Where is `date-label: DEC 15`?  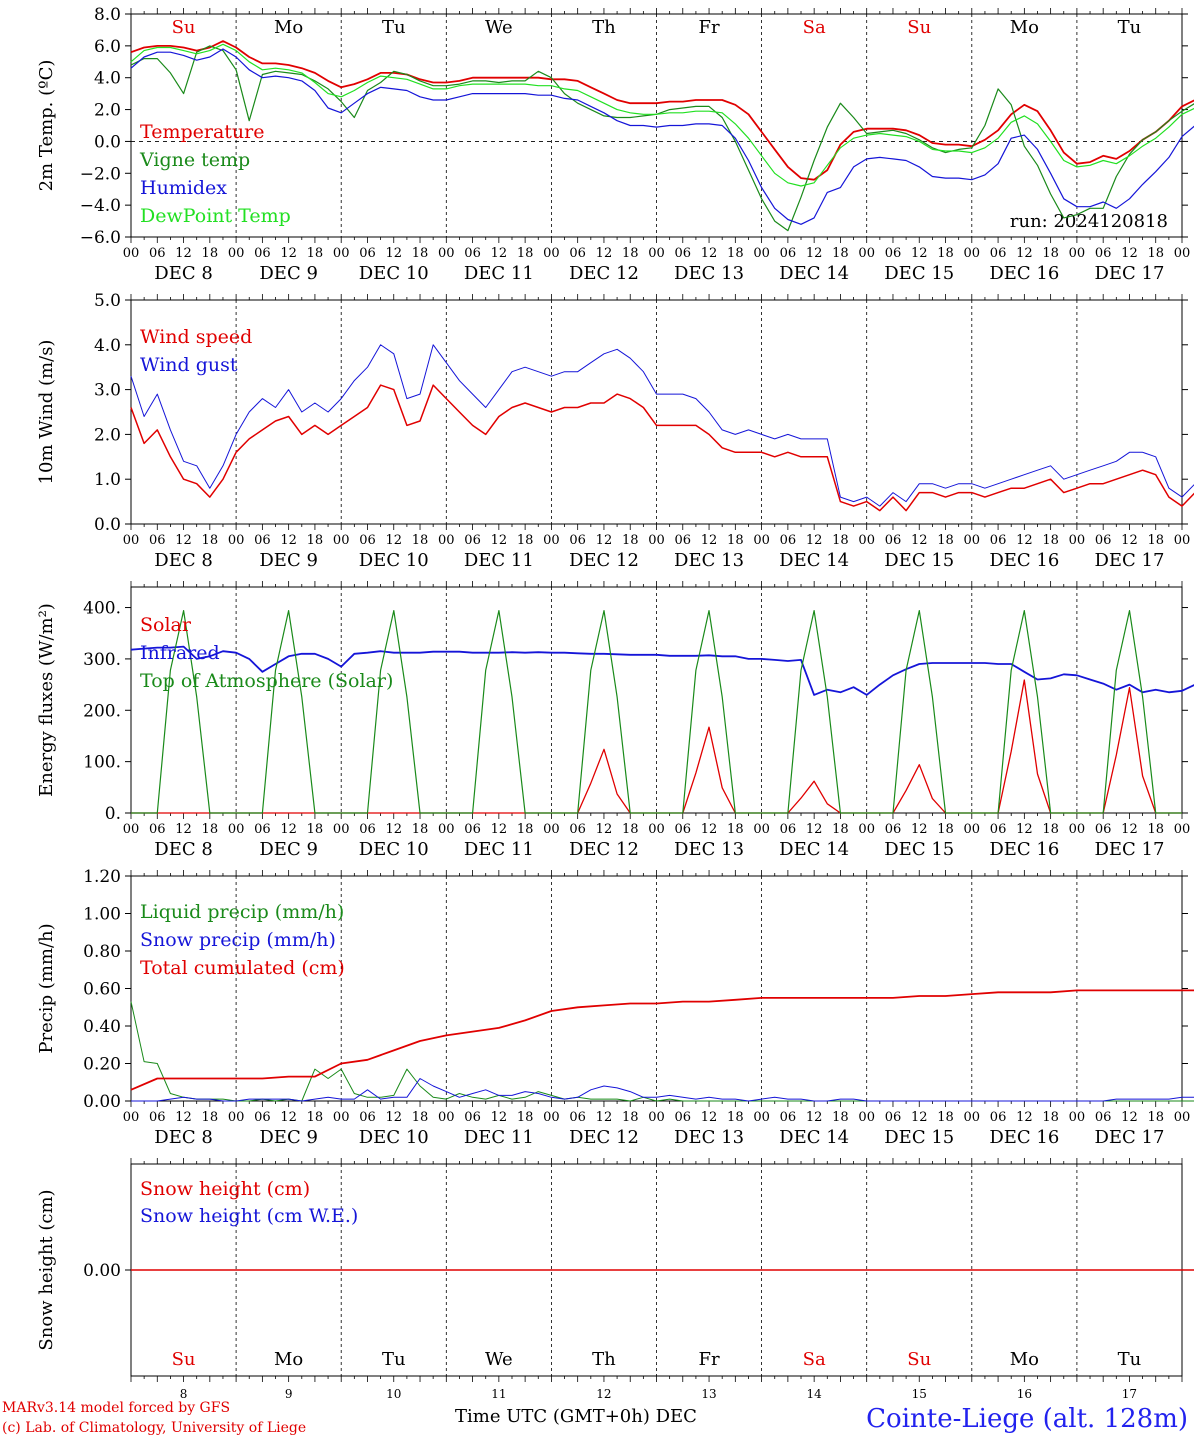 date-label: DEC 15 is located at coordinates (919, 849).